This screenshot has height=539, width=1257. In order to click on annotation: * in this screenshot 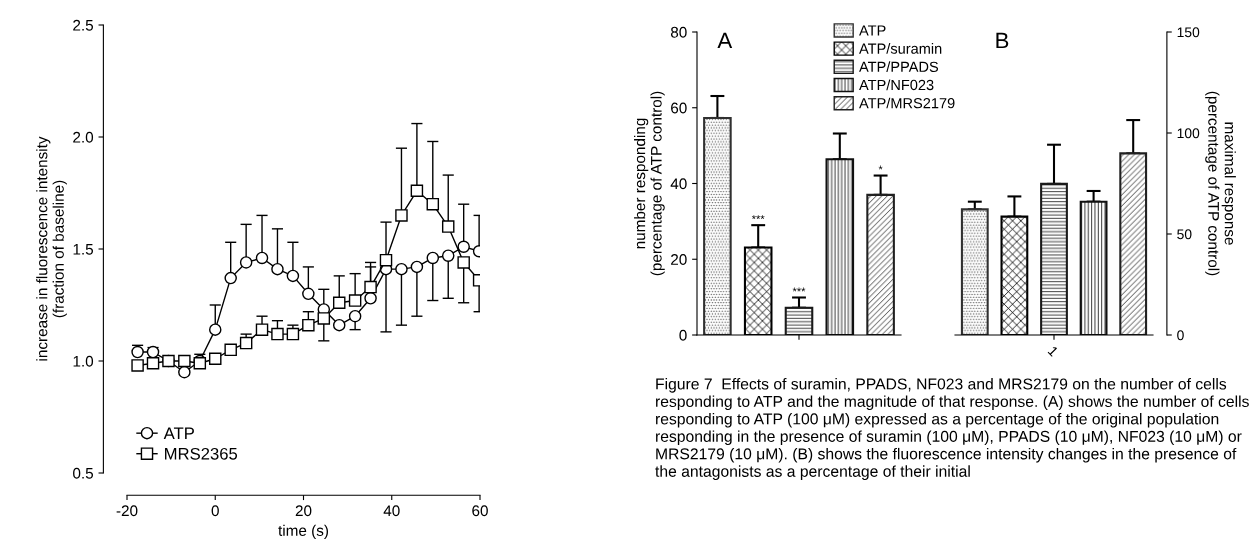, I will do `click(880, 167)`.